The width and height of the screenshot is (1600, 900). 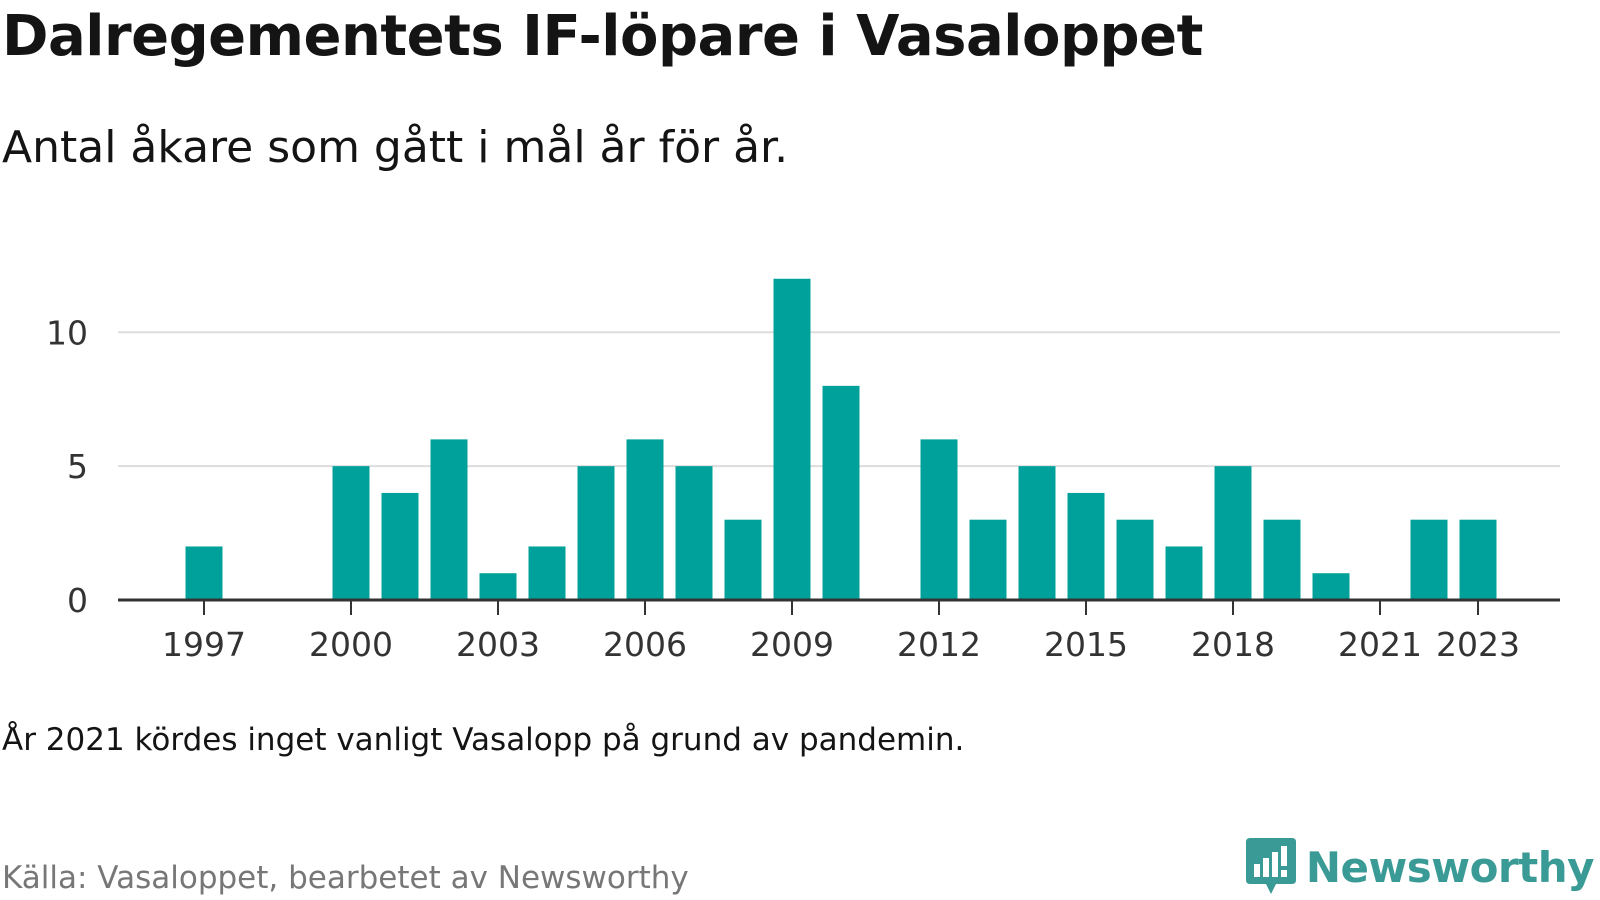 I want to click on bar-2022, so click(x=1429, y=559).